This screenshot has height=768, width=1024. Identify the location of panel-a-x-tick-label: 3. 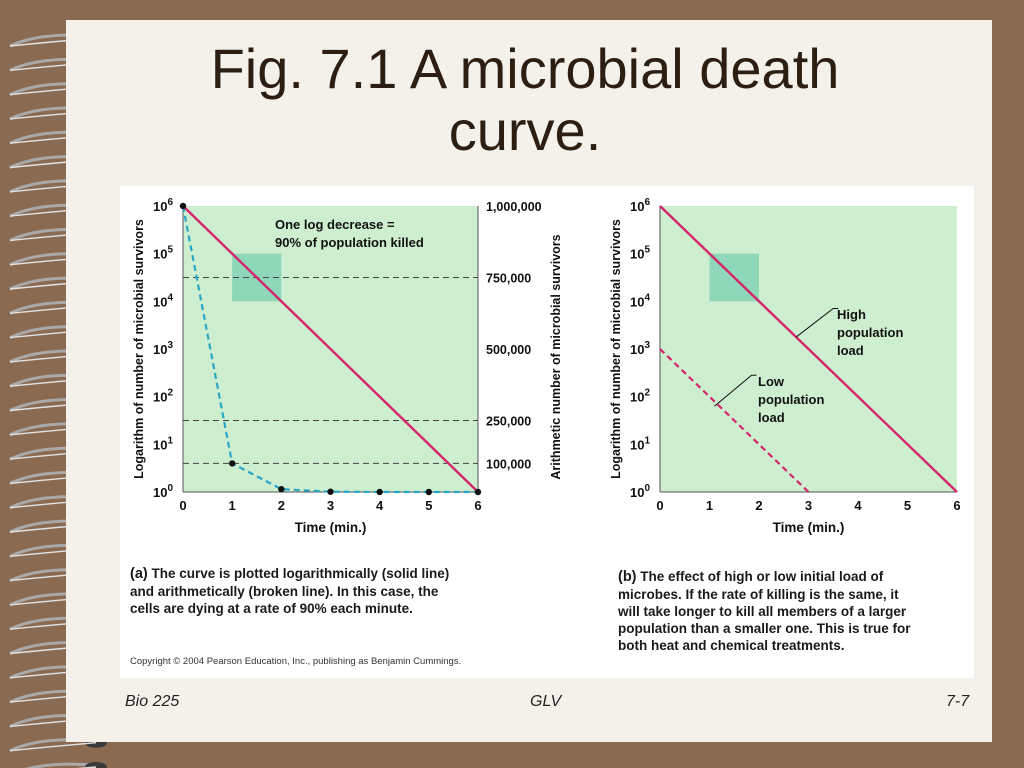
(330, 505).